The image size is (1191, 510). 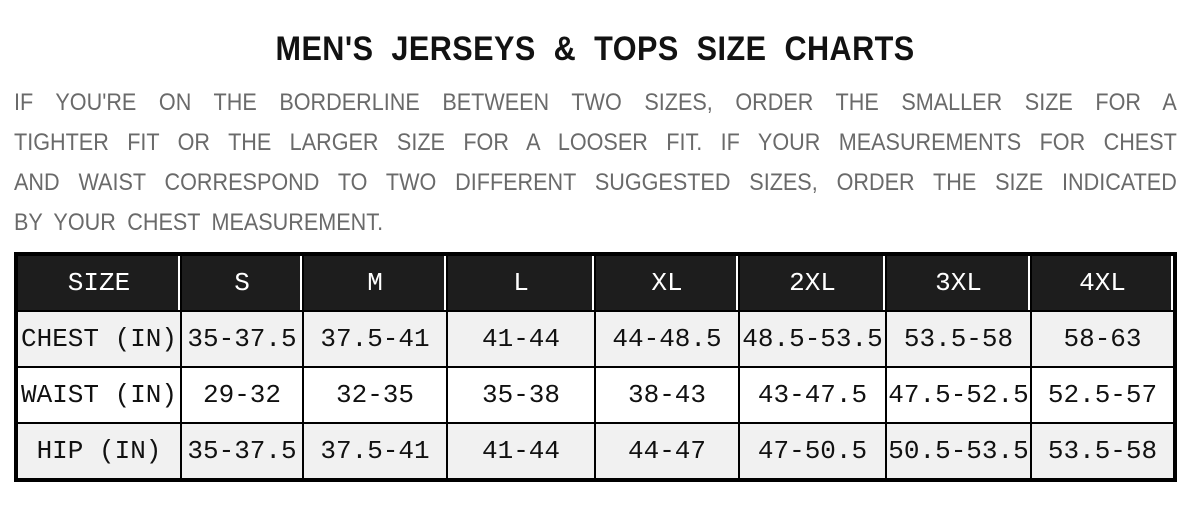 I want to click on cell-hip-2xl: 47-50.5, so click(x=812, y=451).